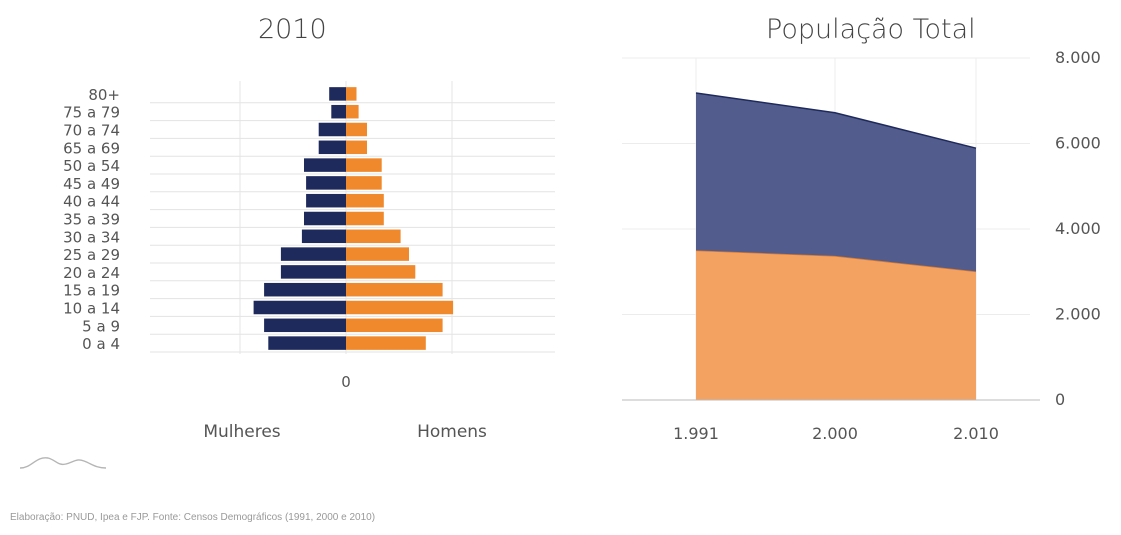  What do you see at coordinates (346, 382) in the screenshot?
I see `pyramid-zero-tick: 0` at bounding box center [346, 382].